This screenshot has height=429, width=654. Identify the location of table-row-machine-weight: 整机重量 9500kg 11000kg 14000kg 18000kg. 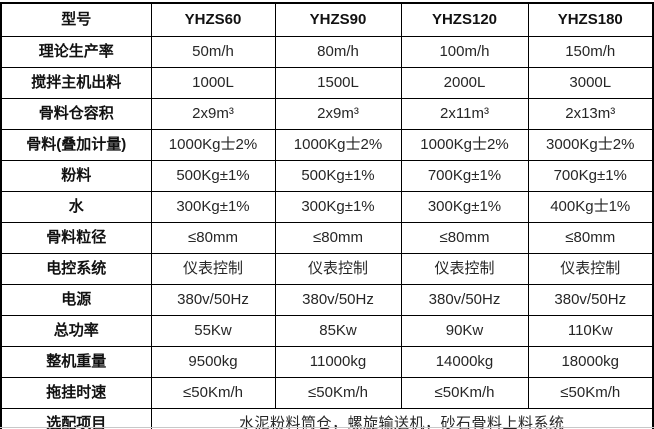
(327, 362).